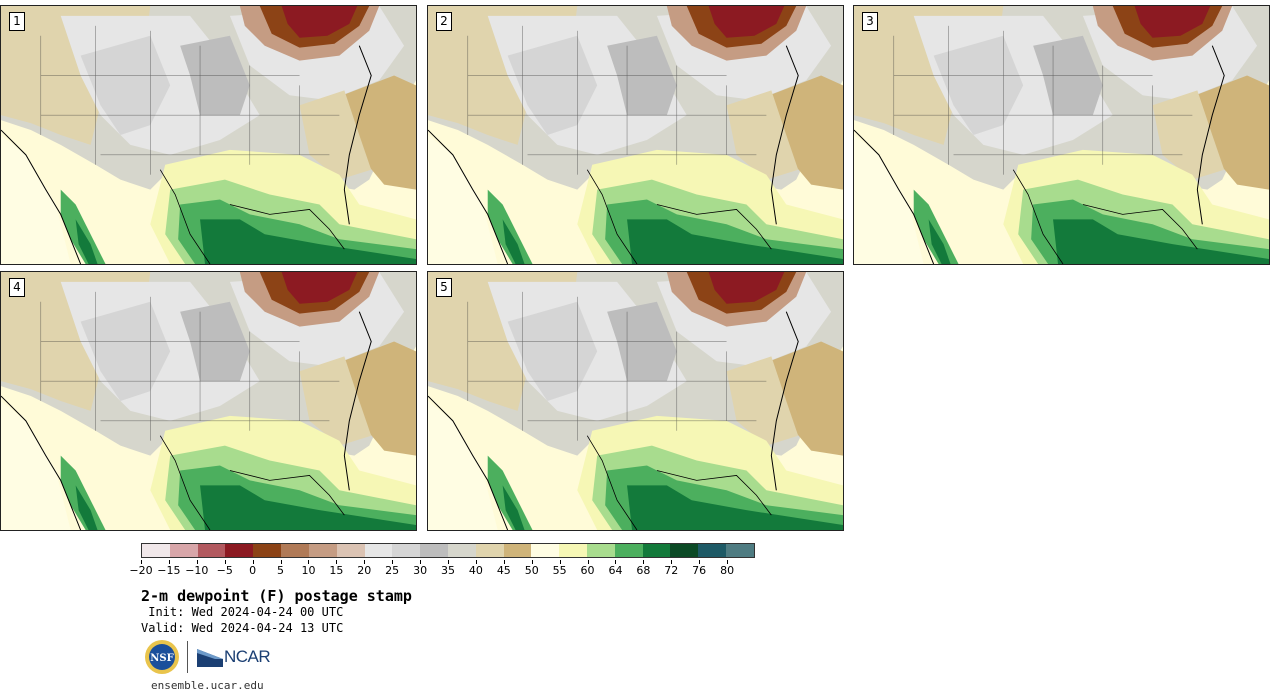 This screenshot has width=1280, height=696. Describe the element at coordinates (444, 287) in the screenshot. I see `member-label-5: 5` at that location.